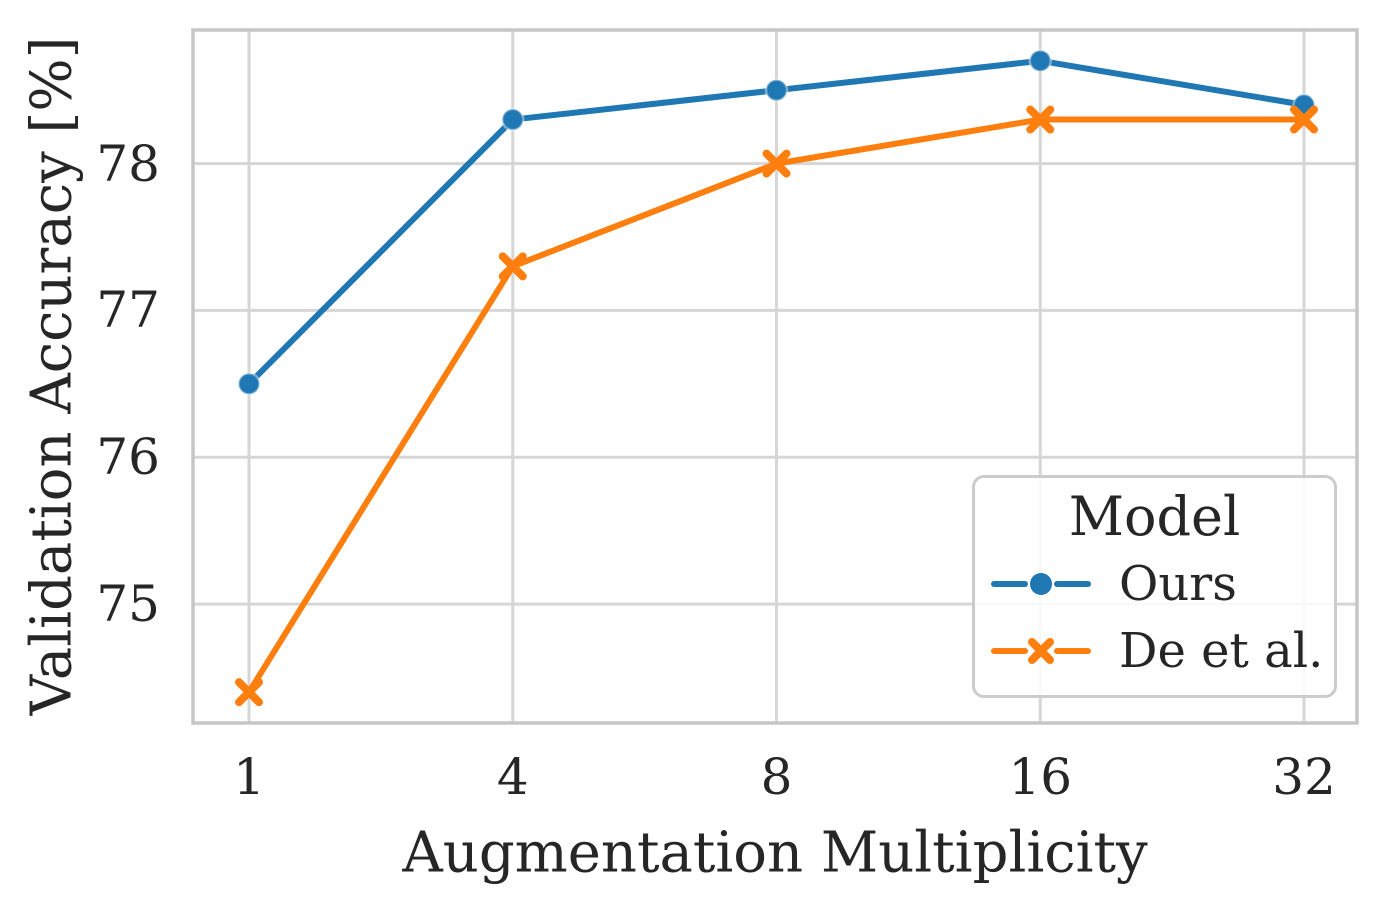  Describe the element at coordinates (128, 310) in the screenshot. I see `y-tick-label-77: 77` at that location.